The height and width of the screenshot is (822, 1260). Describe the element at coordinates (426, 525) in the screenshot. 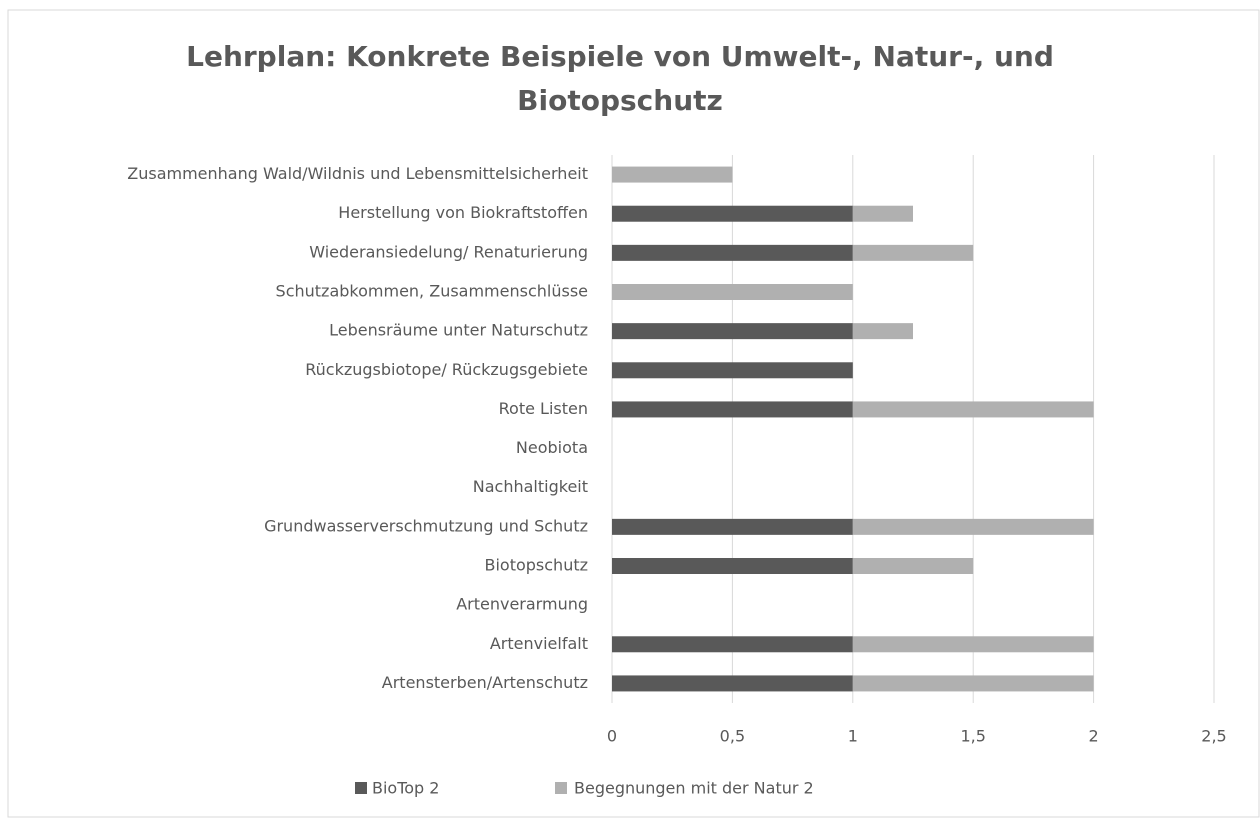

I see `y-tick-label: Grundwasserverschmutzung und Schutz` at that location.